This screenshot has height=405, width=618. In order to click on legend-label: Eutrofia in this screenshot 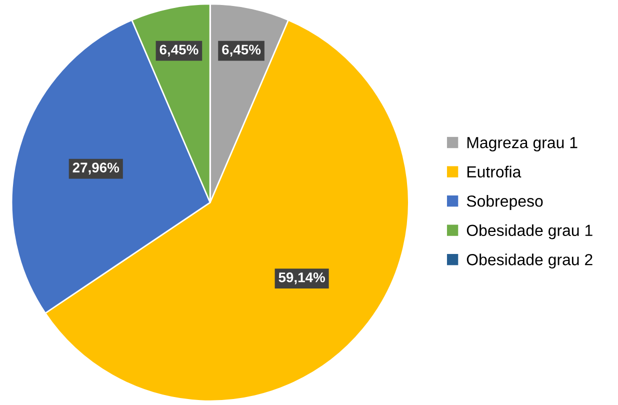, I will do `click(494, 172)`.